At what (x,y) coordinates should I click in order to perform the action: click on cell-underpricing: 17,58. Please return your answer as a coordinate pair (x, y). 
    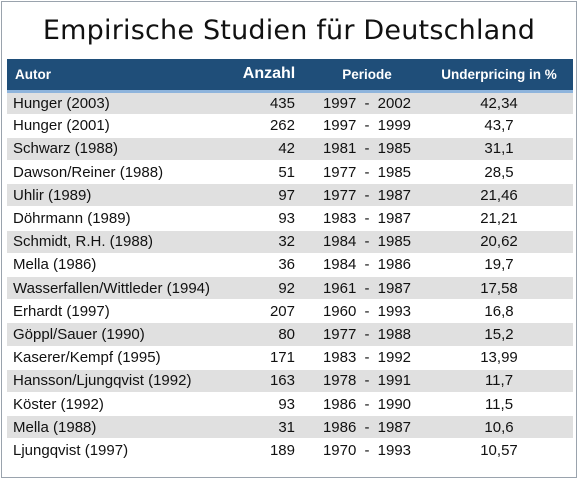
    Looking at the image, I should click on (499, 288).